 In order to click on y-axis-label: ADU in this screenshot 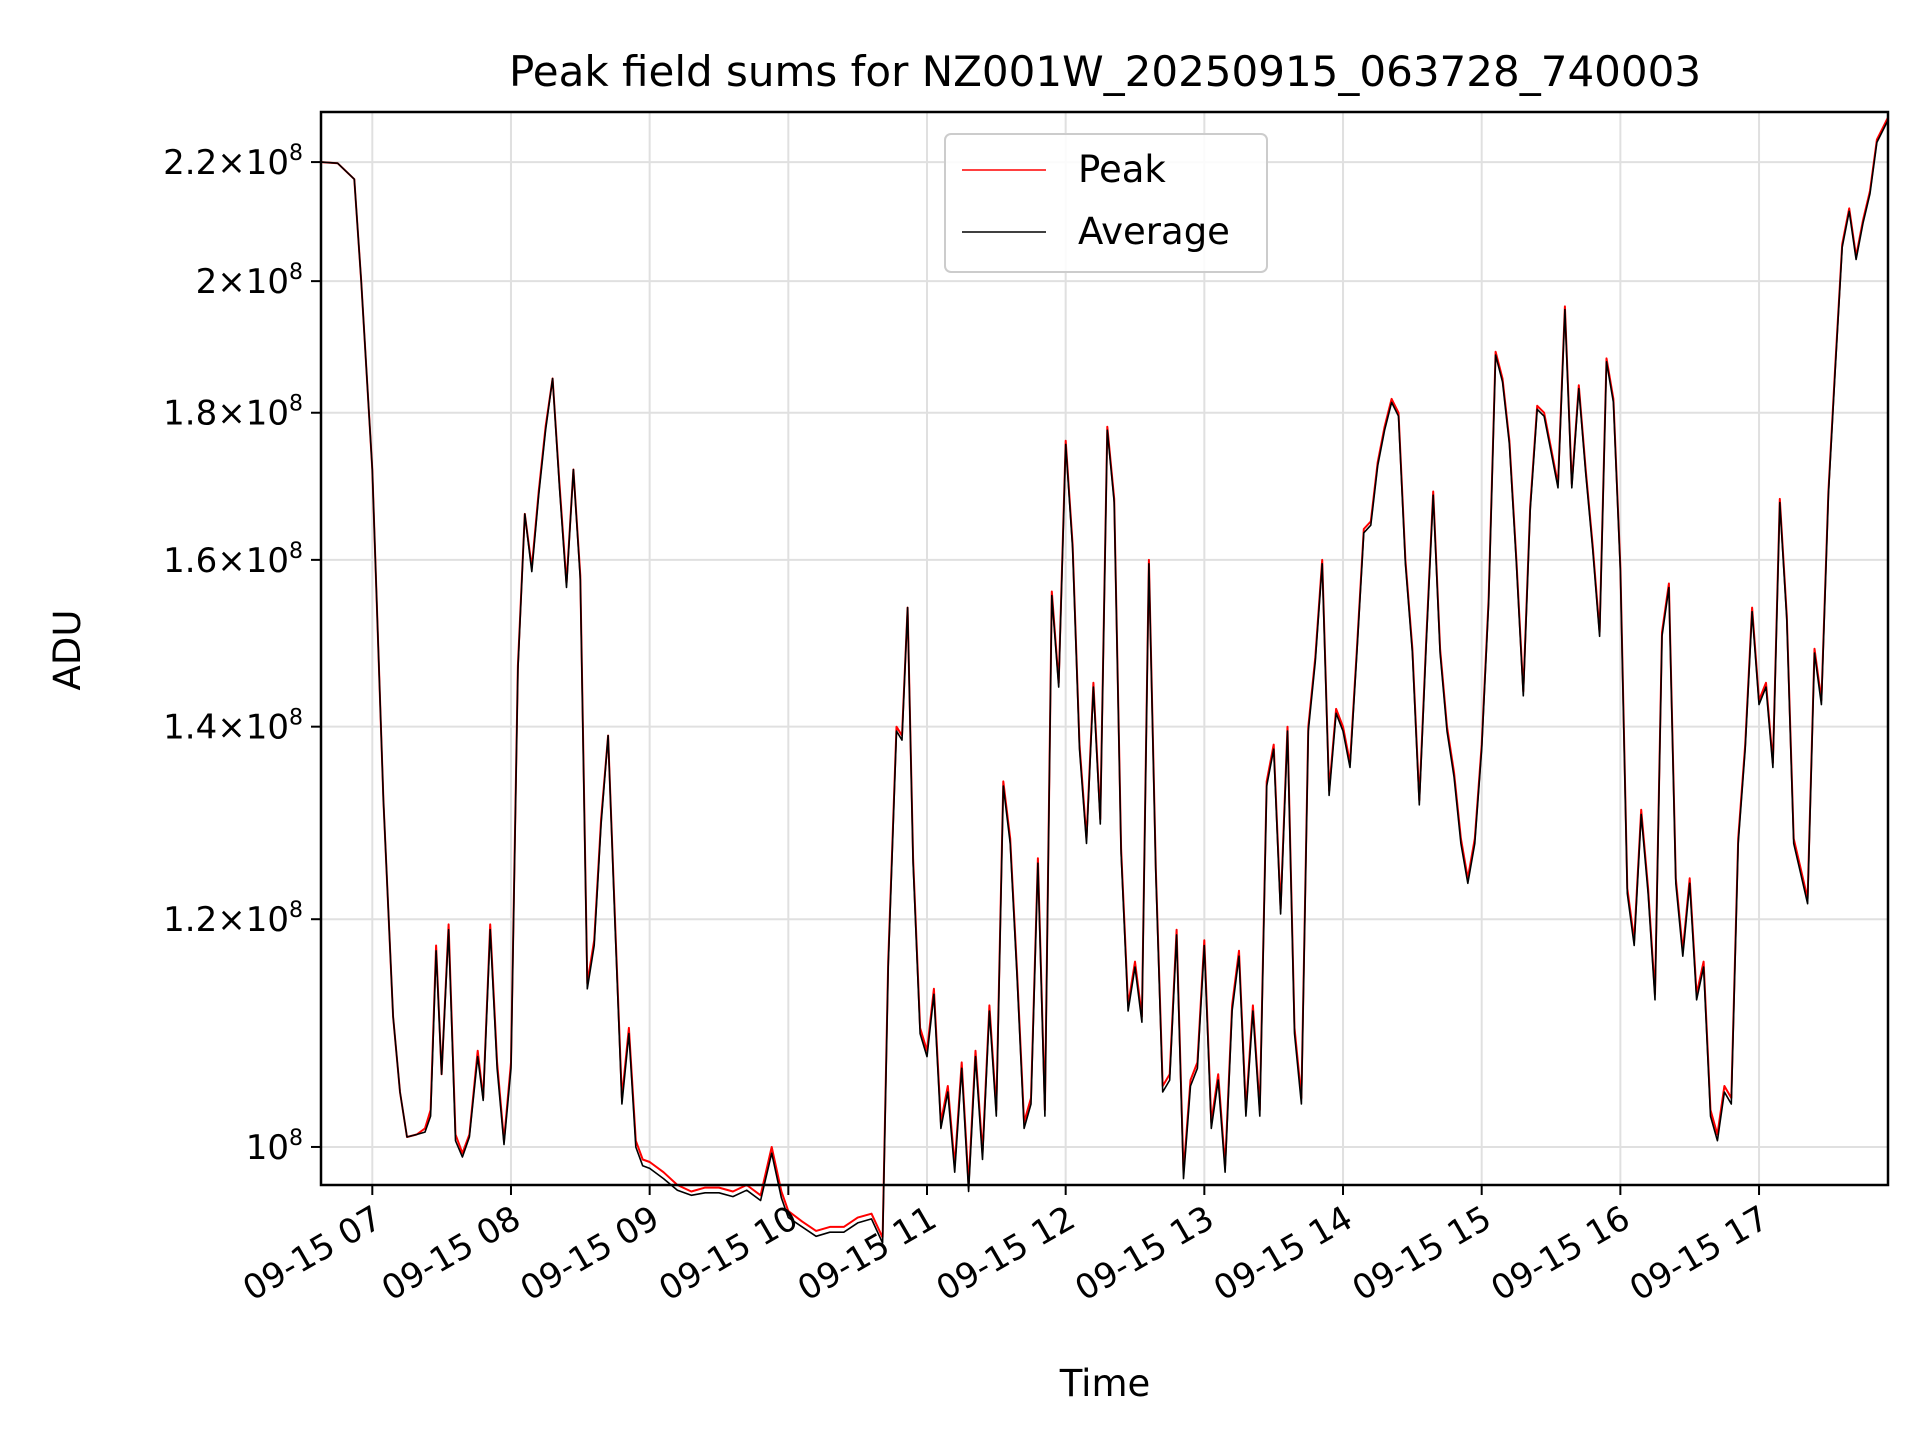, I will do `click(67, 650)`.